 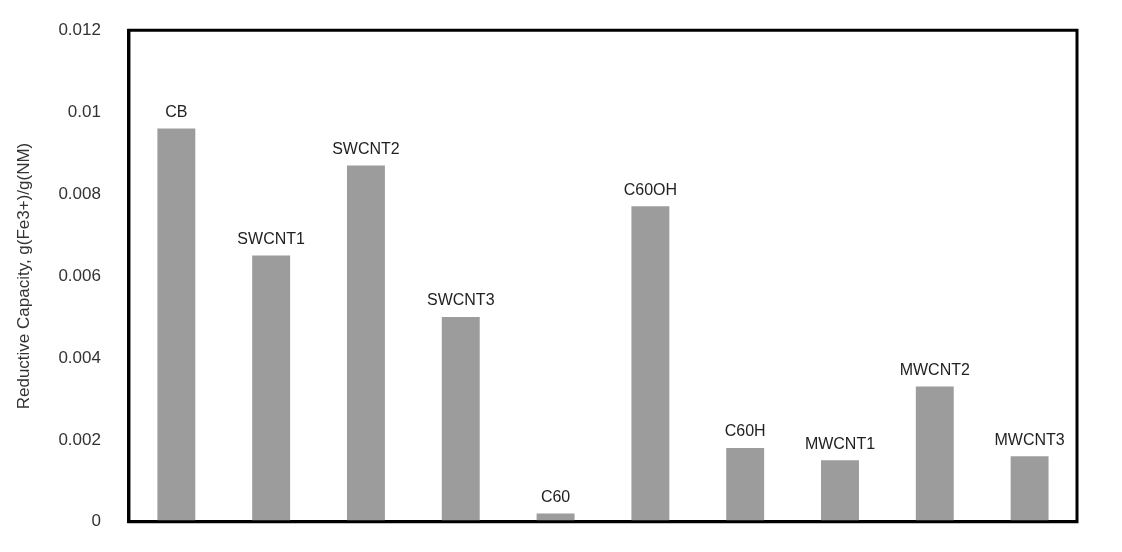 I want to click on x-tick-label: SWCNT1, so click(x=271, y=238).